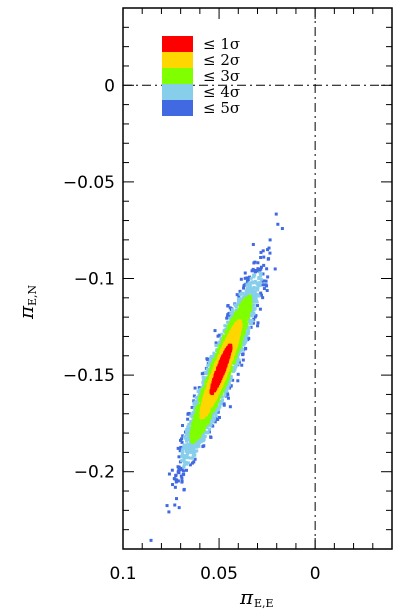  I want to click on legend-swatch, so click(177, 60).